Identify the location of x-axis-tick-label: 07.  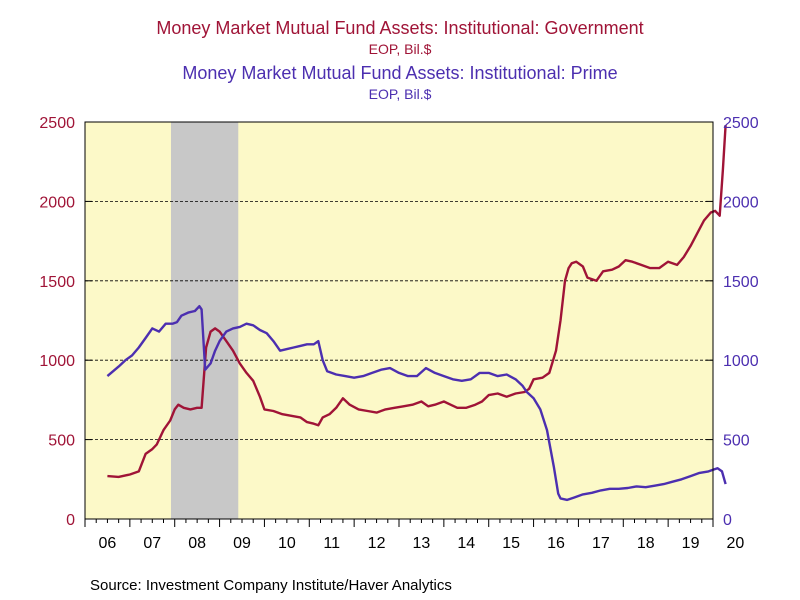
(152, 543).